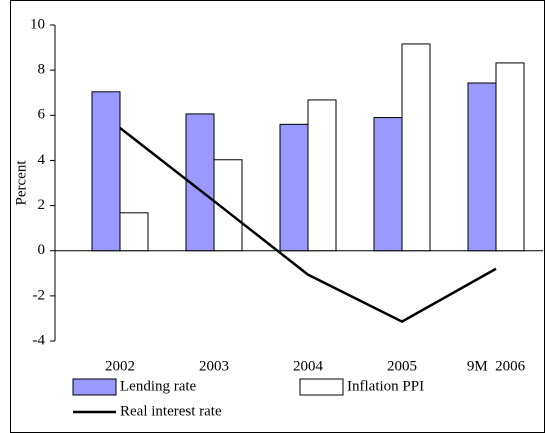 Image resolution: width=545 pixels, height=433 pixels. What do you see at coordinates (39, 295) in the screenshot?
I see `y-tick-label: -2` at bounding box center [39, 295].